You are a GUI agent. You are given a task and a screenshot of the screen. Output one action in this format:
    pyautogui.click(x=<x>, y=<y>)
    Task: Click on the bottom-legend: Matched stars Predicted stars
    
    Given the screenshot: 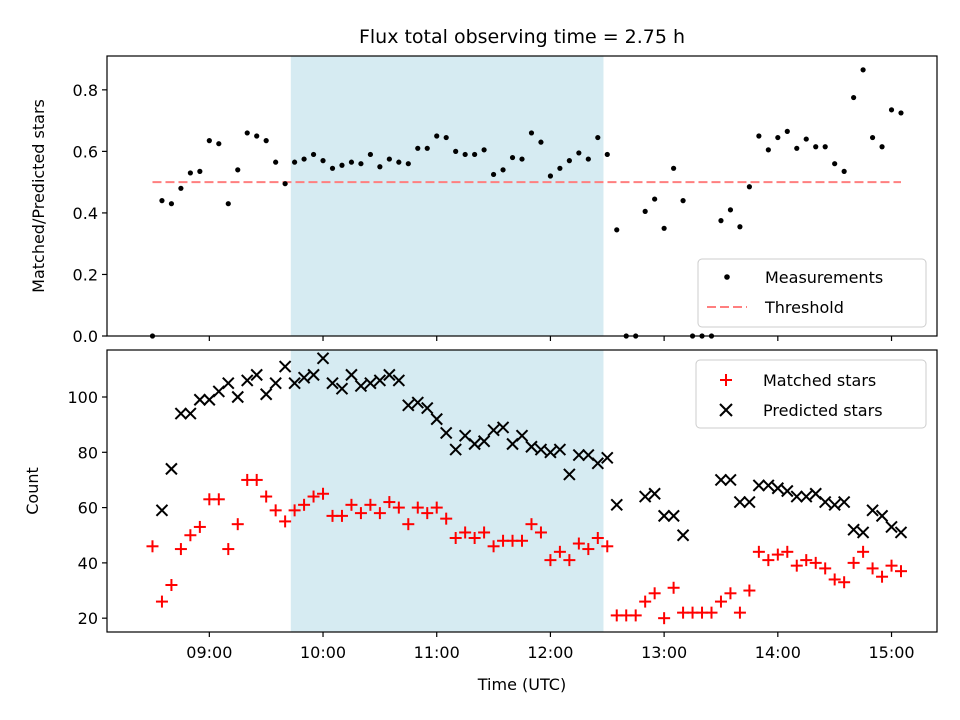 What is the action you would take?
    pyautogui.click(x=811, y=394)
    